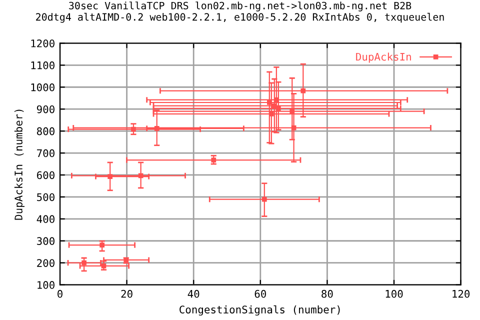 This screenshot has width=480, height=320. What do you see at coordinates (45, 241) in the screenshot?
I see `y-tick-label: 300` at bounding box center [45, 241].